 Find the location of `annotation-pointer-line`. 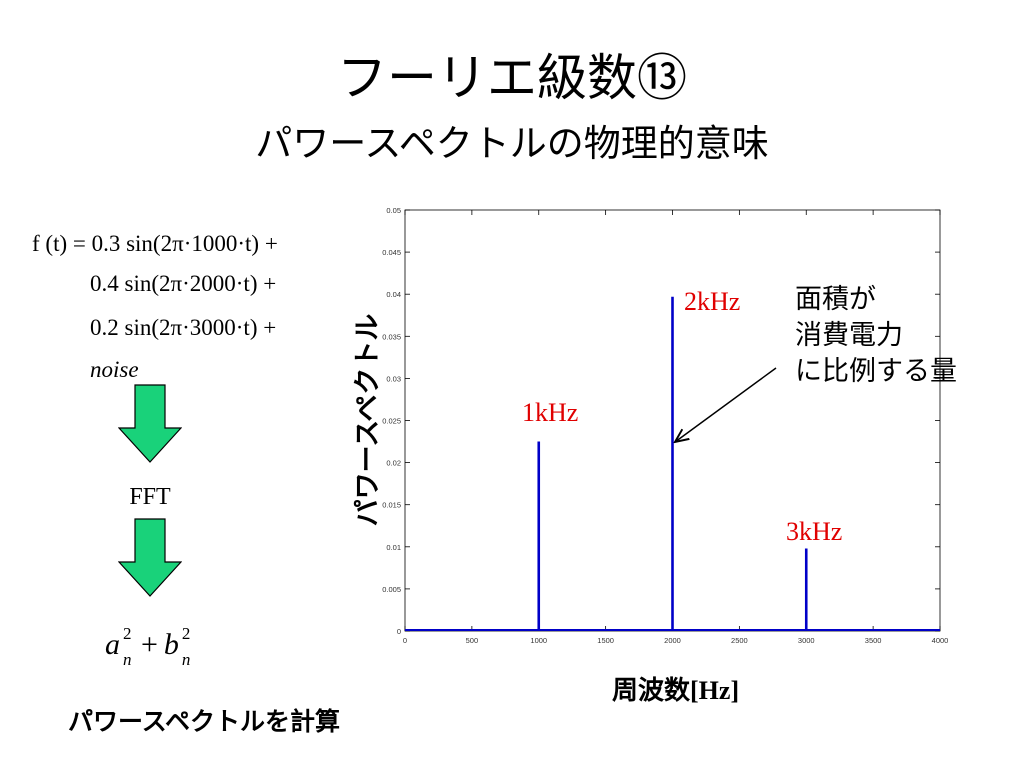

annotation-pointer-line is located at coordinates (726, 404).